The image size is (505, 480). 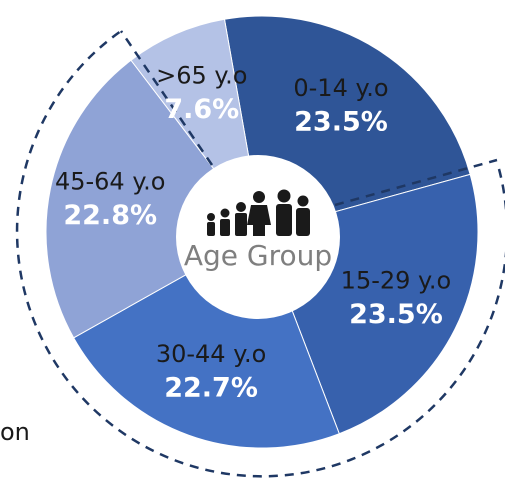 What do you see at coordinates (258, 237) in the screenshot?
I see `center-hole` at bounding box center [258, 237].